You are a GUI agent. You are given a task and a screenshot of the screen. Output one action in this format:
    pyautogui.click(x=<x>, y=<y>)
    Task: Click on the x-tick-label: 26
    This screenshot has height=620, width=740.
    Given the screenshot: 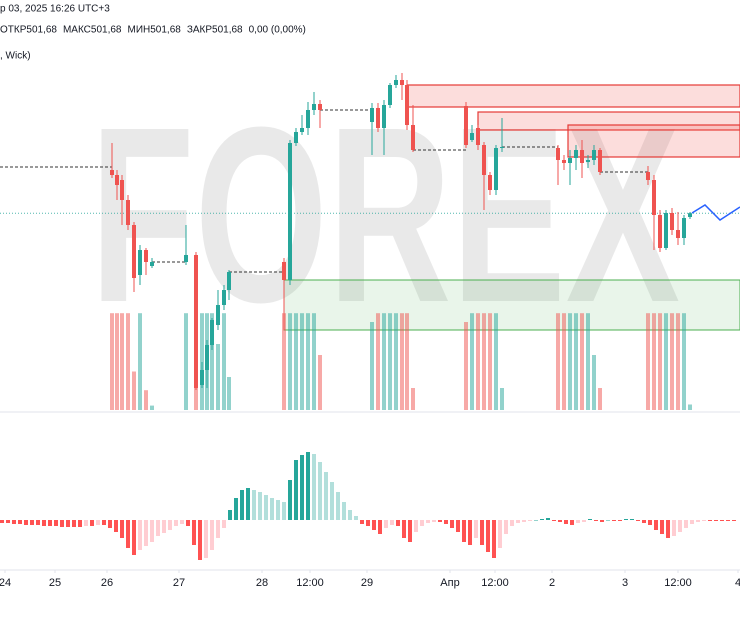 What is the action you would take?
    pyautogui.click(x=107, y=583)
    